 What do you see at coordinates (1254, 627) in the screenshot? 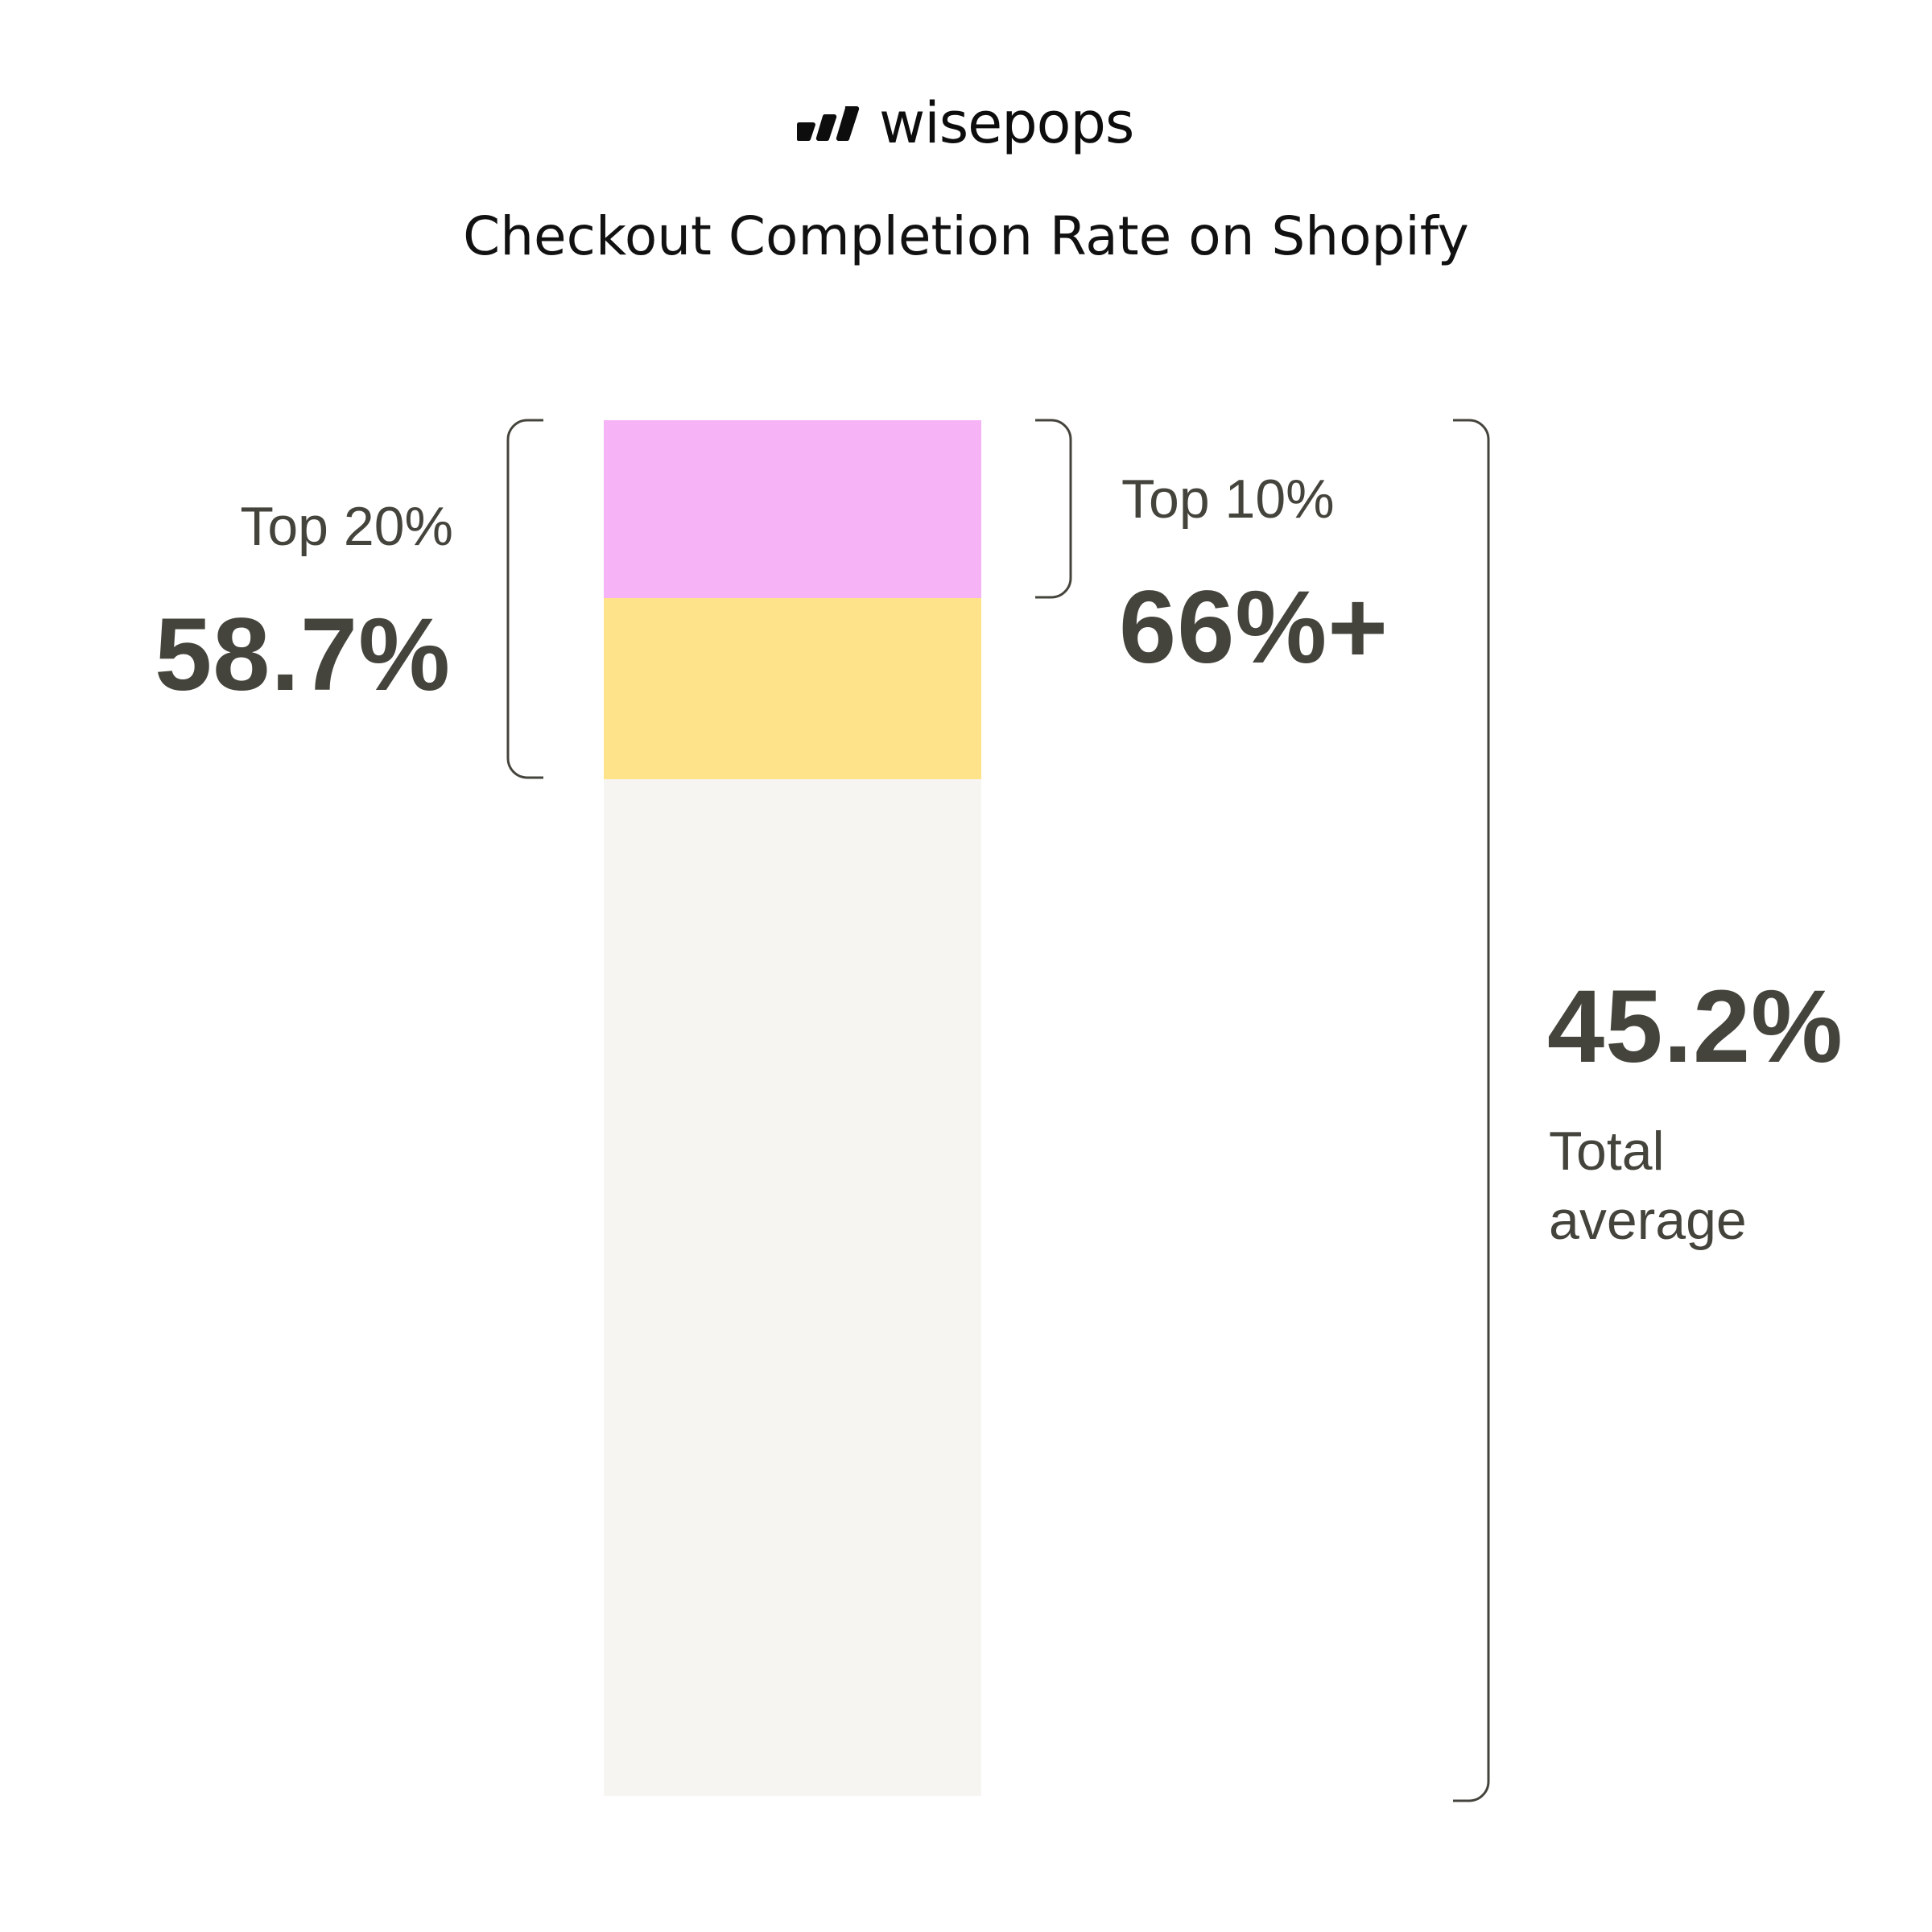
I see `top10-value: 66%+` at bounding box center [1254, 627].